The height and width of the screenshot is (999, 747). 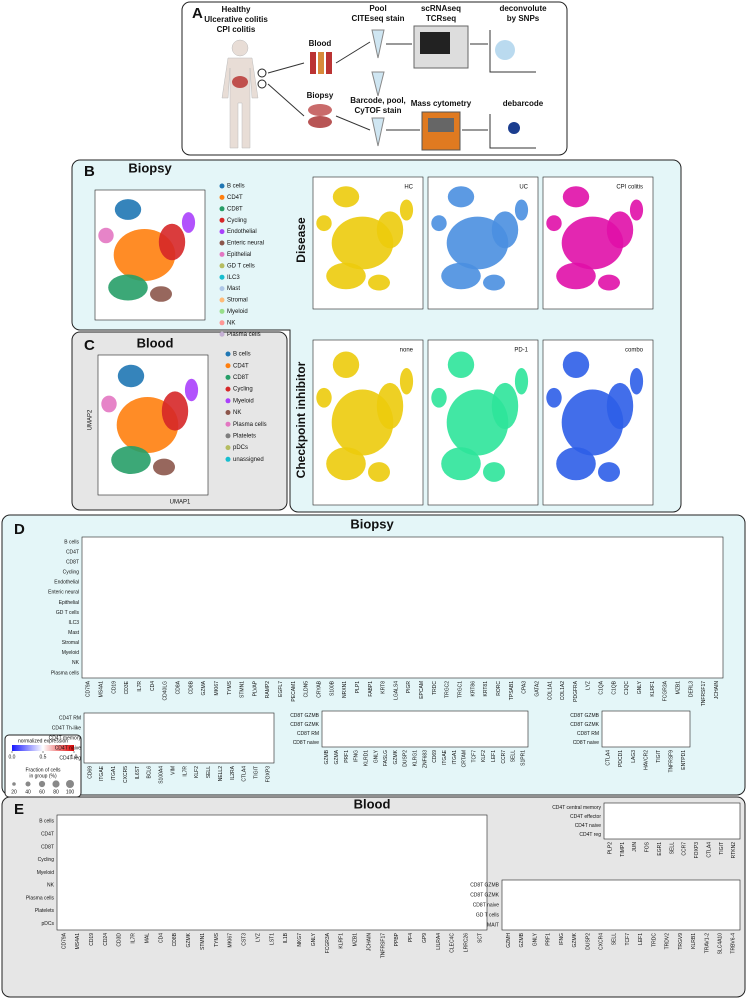 What do you see at coordinates (217, 688) in the screenshot?
I see `gene-label: MKI67` at bounding box center [217, 688].